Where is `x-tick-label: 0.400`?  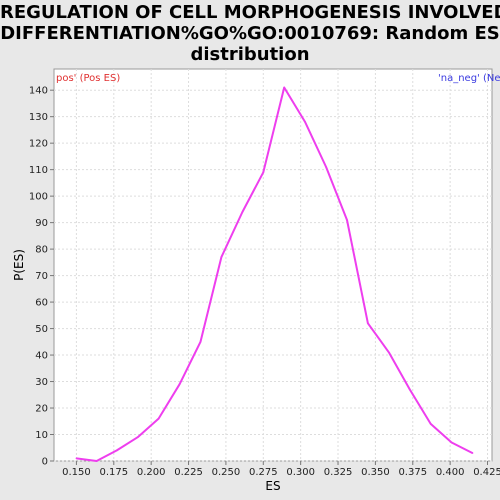
x-tick-label: 0.400 is located at coordinates (450, 472).